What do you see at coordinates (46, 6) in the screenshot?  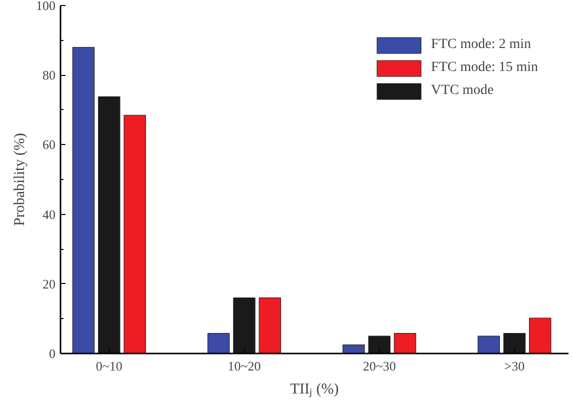 I see `y-tick-label: 100` at bounding box center [46, 6].